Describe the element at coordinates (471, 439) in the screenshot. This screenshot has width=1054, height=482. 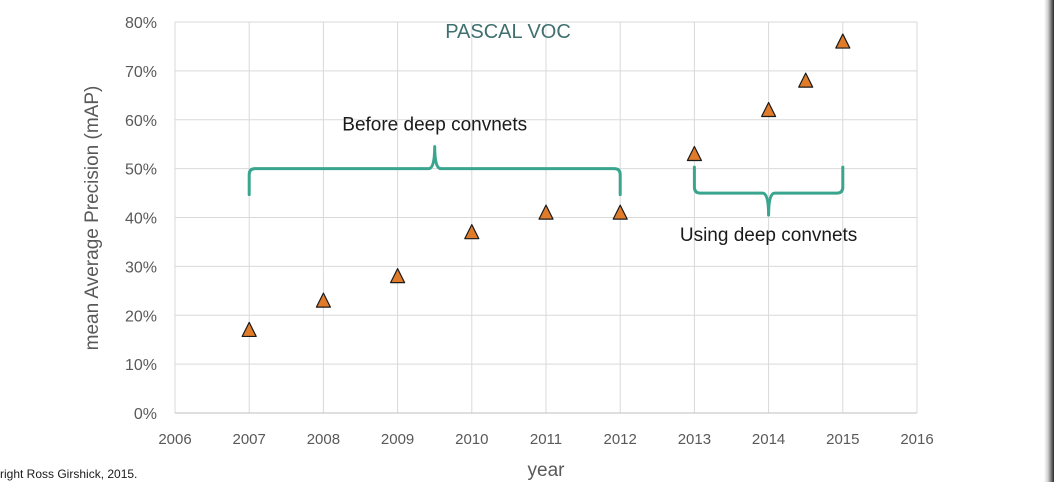
I see `x-tick-label: 2010` at that location.